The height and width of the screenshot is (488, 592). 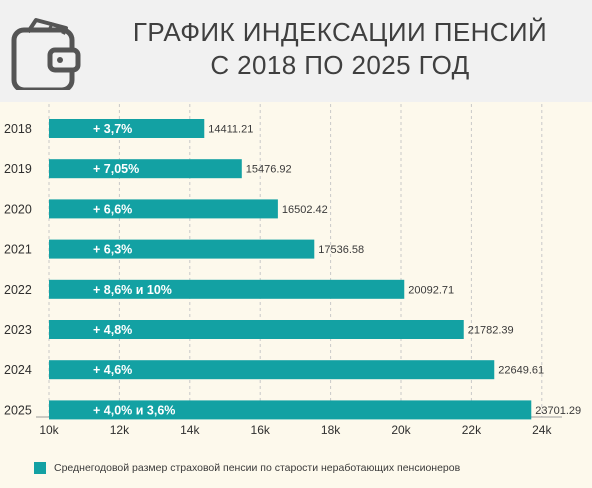 I want to click on title-line-1: ГРАФИК ИНДЕКСАЦИИ ПЕНСИЙ, so click(x=340, y=32).